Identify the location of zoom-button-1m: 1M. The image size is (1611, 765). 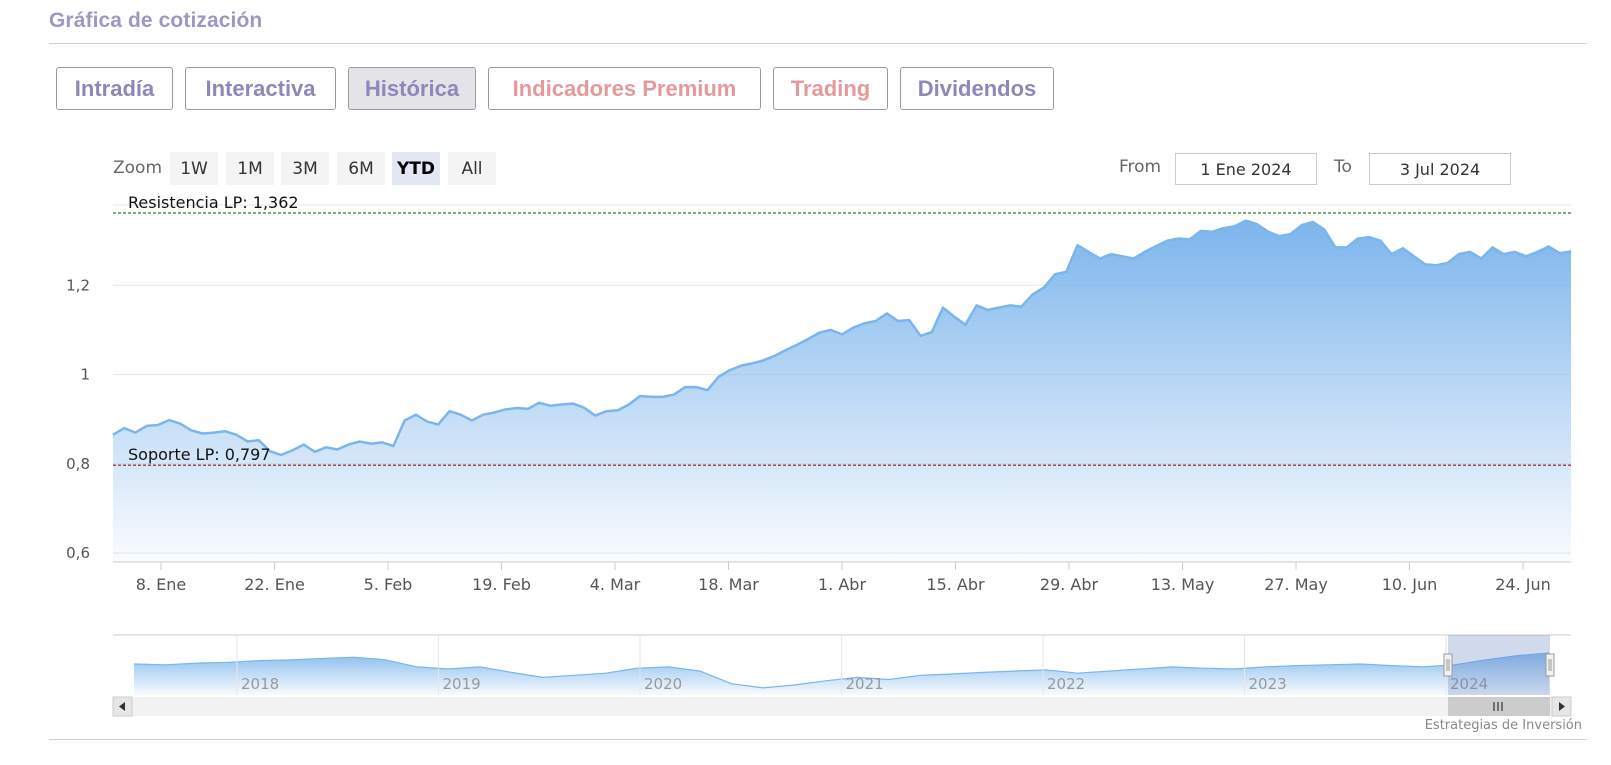
(250, 168).